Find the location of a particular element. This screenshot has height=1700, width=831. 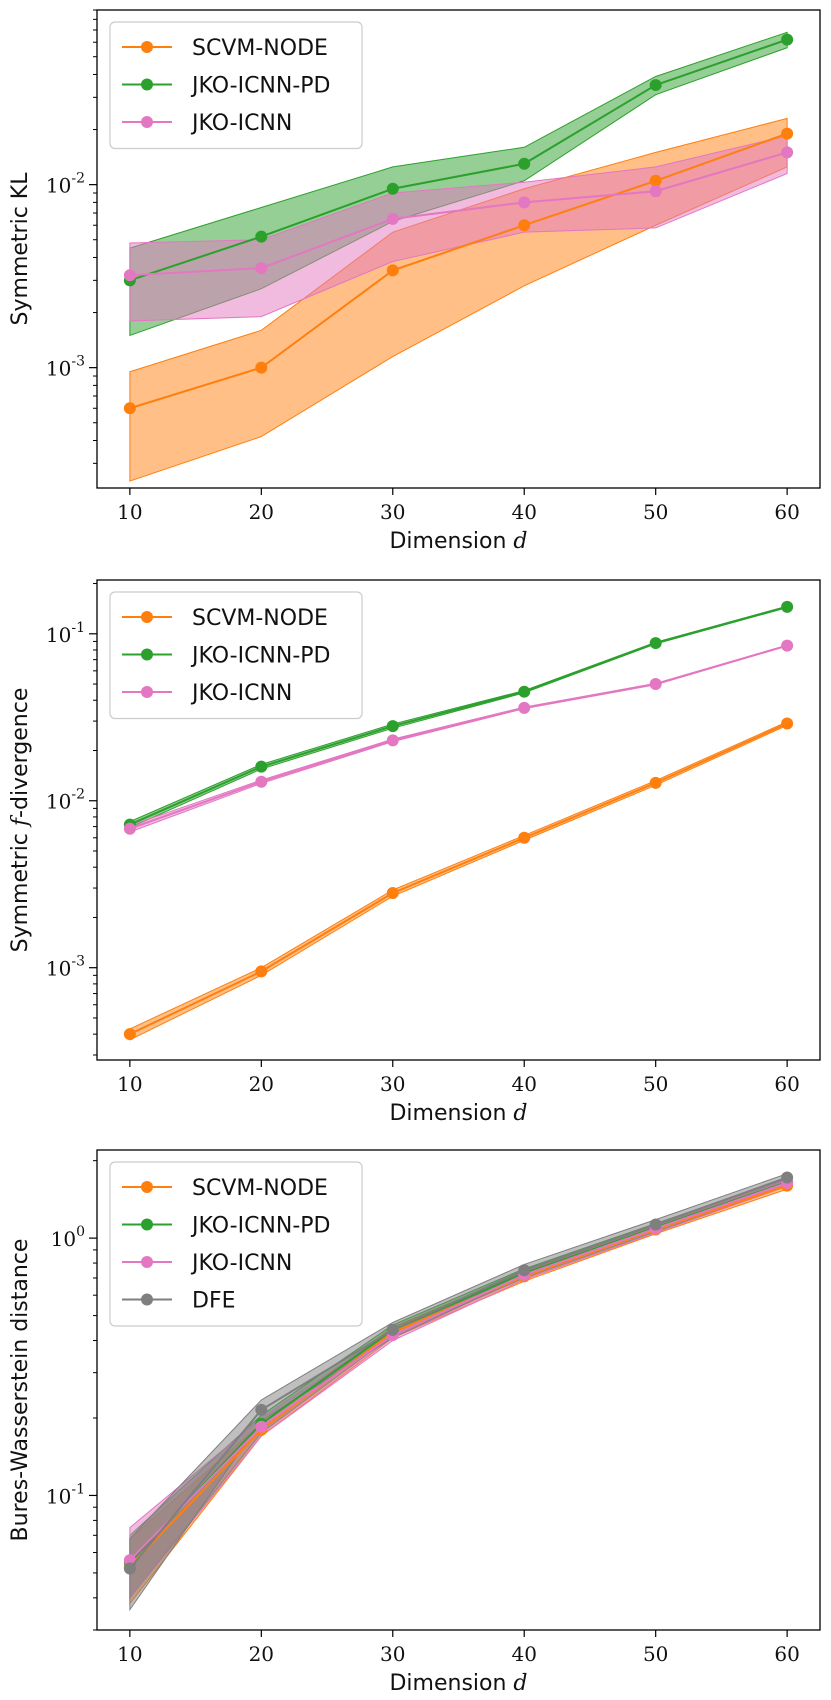

y-axis-label: Bures-Wasserstein distance is located at coordinates (20, 1390).